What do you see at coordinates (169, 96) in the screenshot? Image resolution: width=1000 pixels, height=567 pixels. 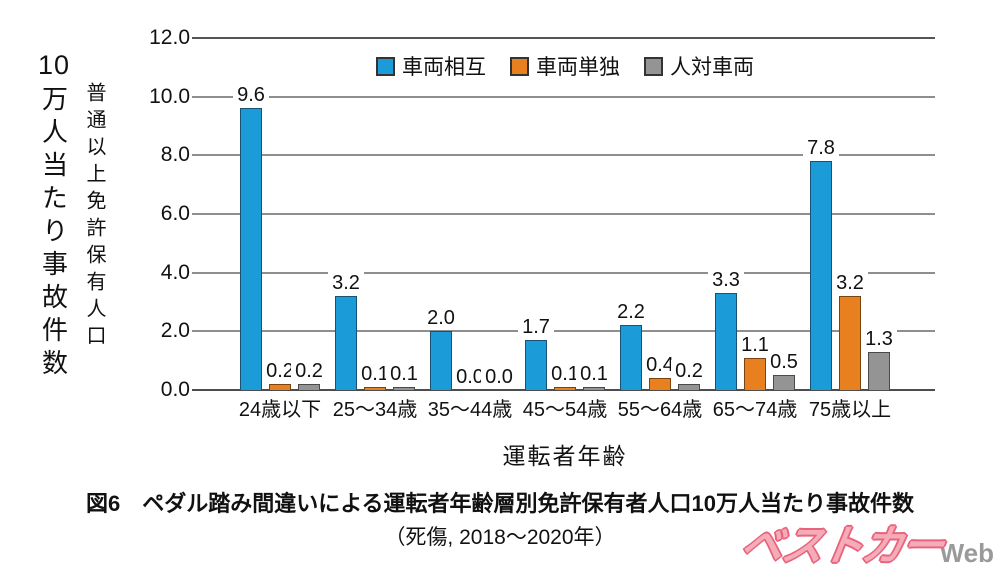 I see `y-tick-label-10.0: 10.0` at bounding box center [169, 96].